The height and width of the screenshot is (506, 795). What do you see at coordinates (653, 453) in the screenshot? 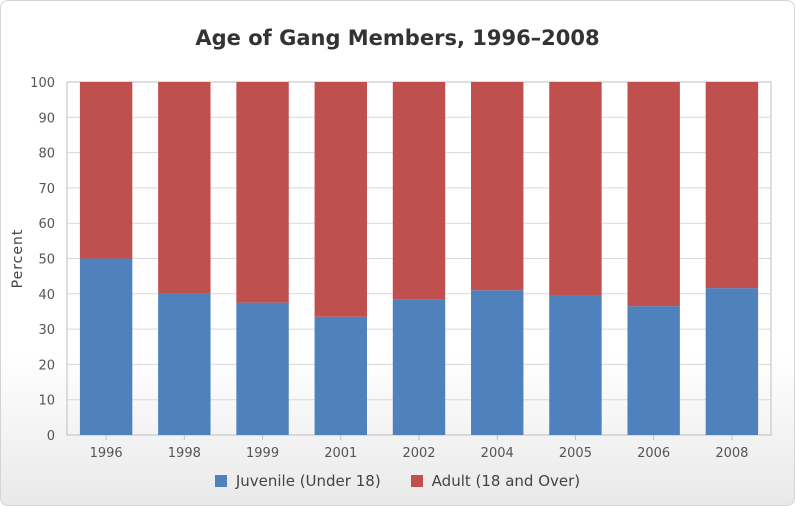
I see `x-tick-label: 2006` at bounding box center [653, 453].